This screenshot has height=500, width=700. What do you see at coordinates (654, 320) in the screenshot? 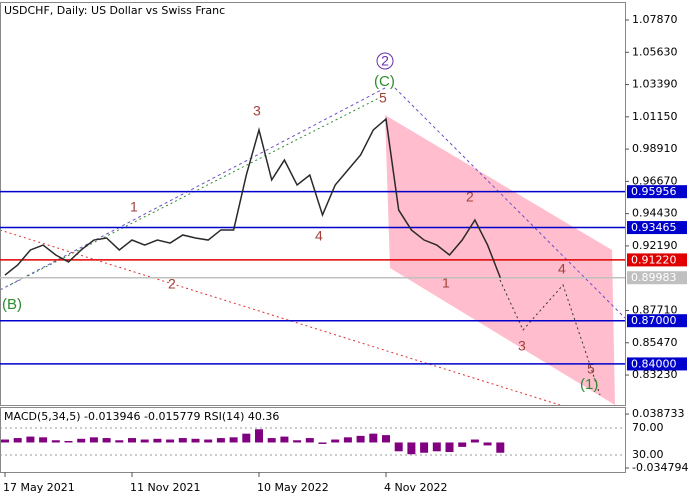
I see `level-label: 0.87000` at bounding box center [654, 320].